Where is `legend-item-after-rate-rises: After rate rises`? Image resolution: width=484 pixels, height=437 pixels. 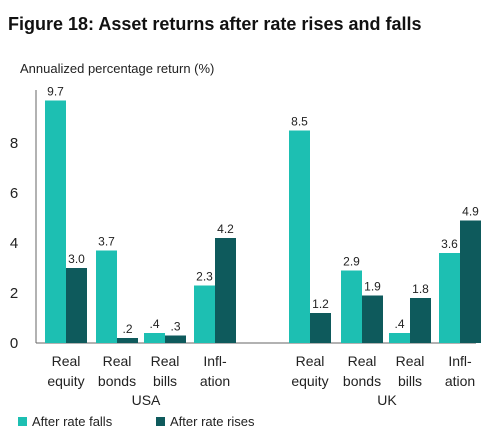
legend-item-after-rate-rises: After rate rises is located at coordinates (205, 421).